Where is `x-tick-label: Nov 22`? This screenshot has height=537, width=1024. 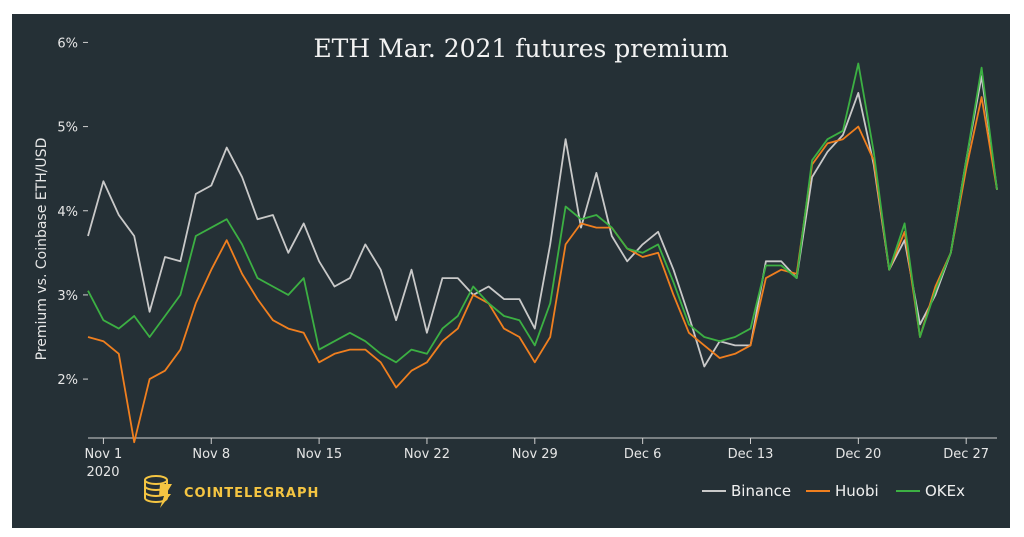
x-tick-label: Nov 22 is located at coordinates (427, 454).